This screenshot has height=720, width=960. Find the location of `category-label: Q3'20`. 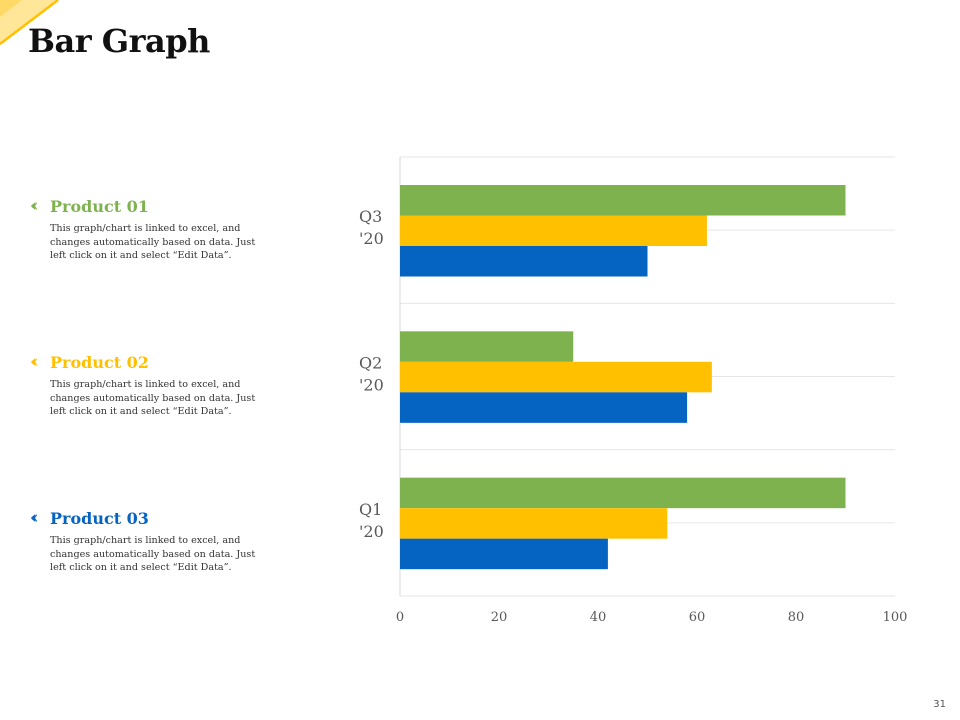

category-label: Q3'20 is located at coordinates (371, 227).